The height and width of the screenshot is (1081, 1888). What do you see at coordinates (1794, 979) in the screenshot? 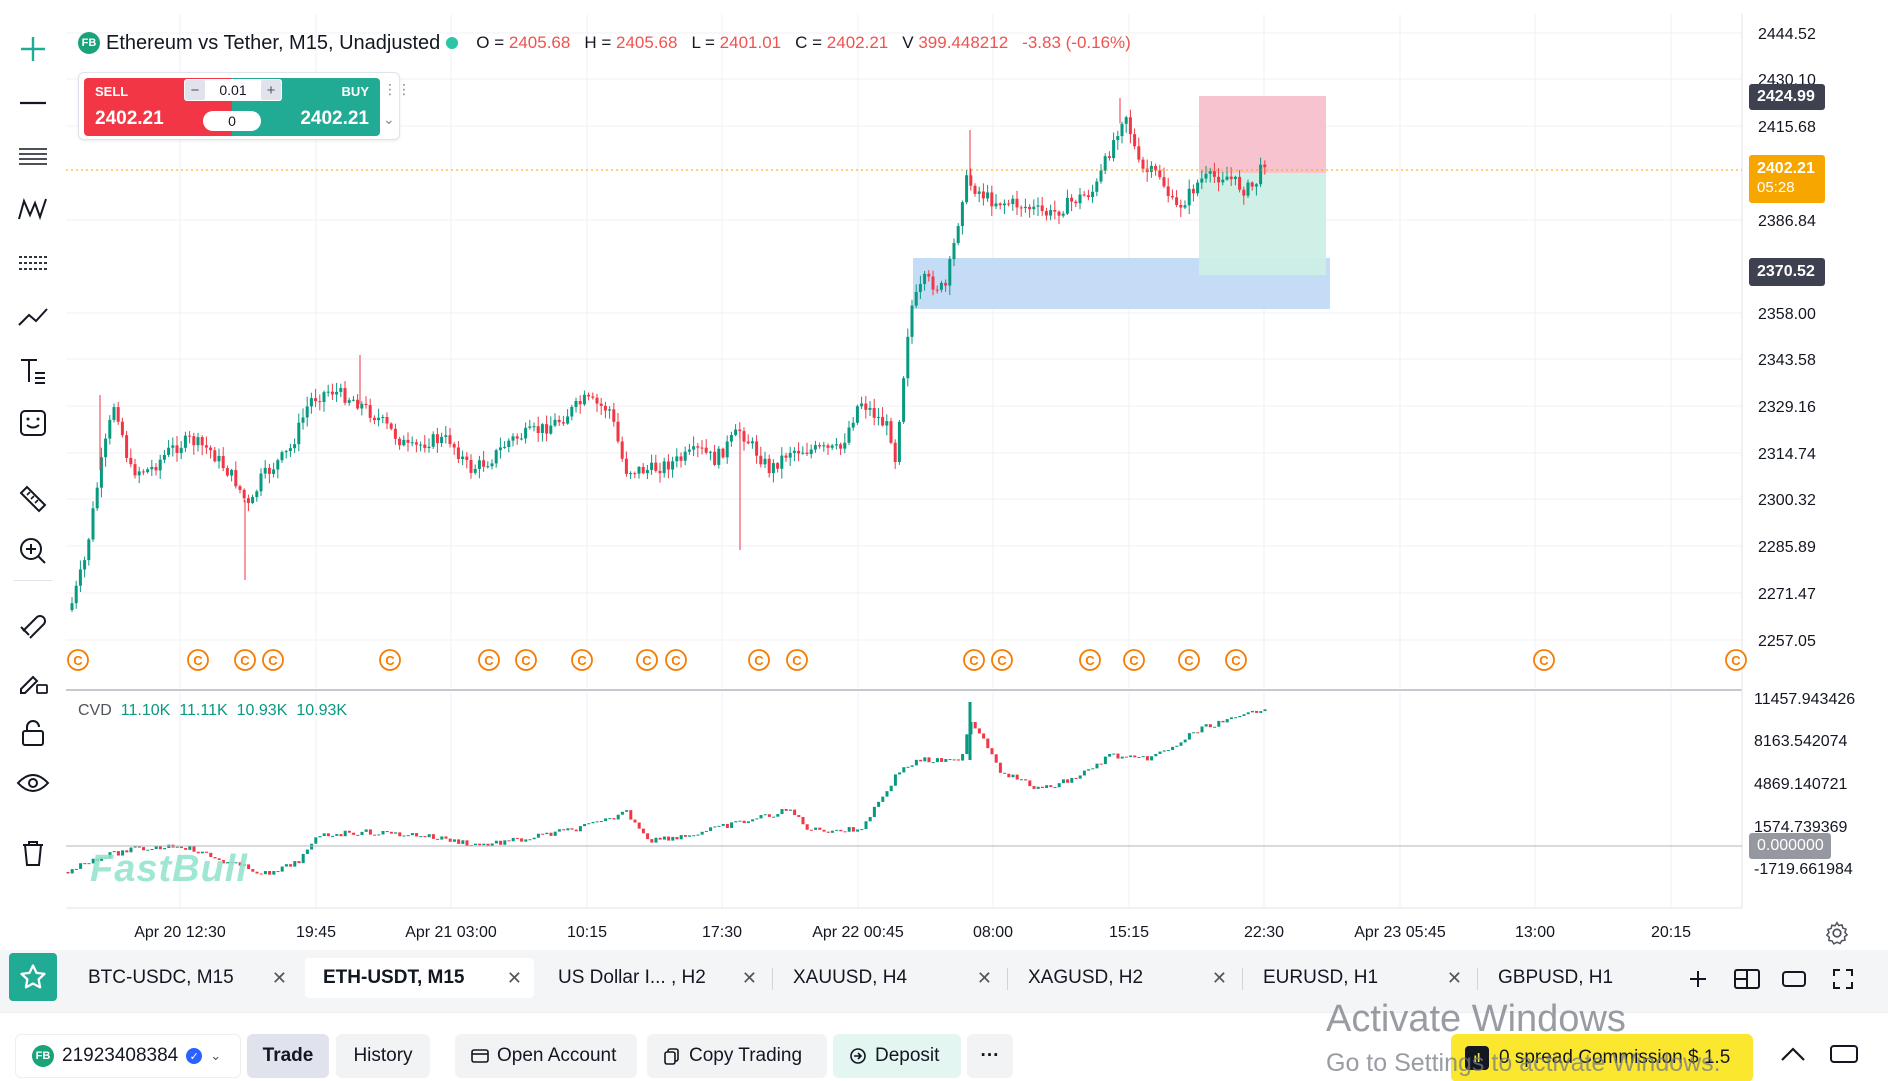
I see `single-view-button` at bounding box center [1794, 979].